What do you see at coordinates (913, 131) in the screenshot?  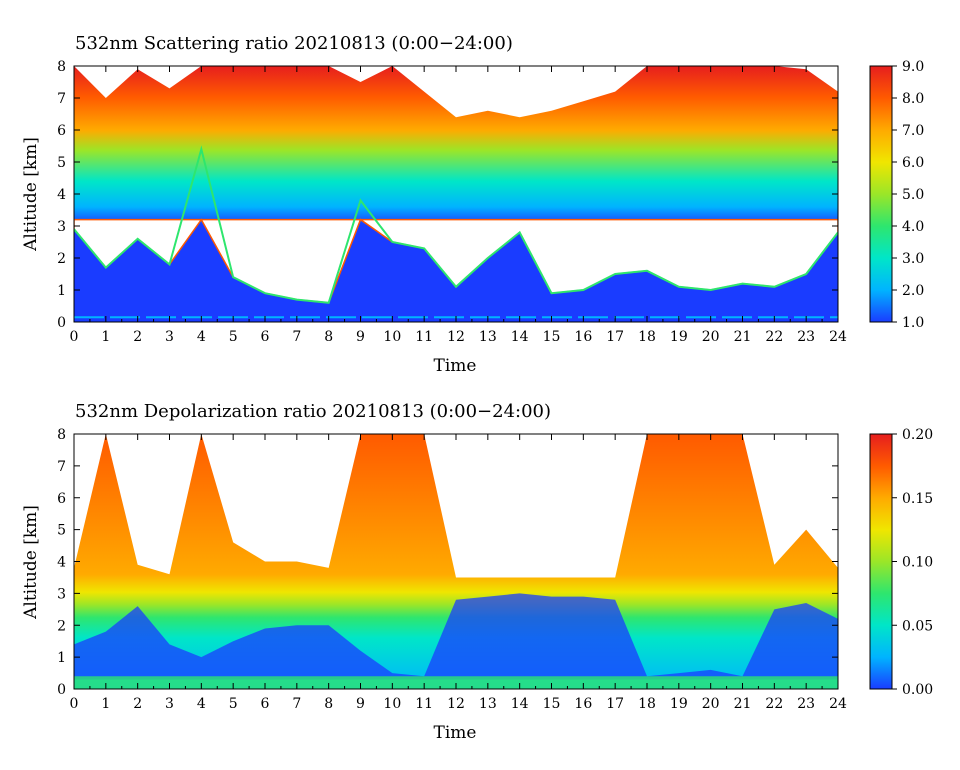 I see `colorbar-tick-label: 7.0` at bounding box center [913, 131].